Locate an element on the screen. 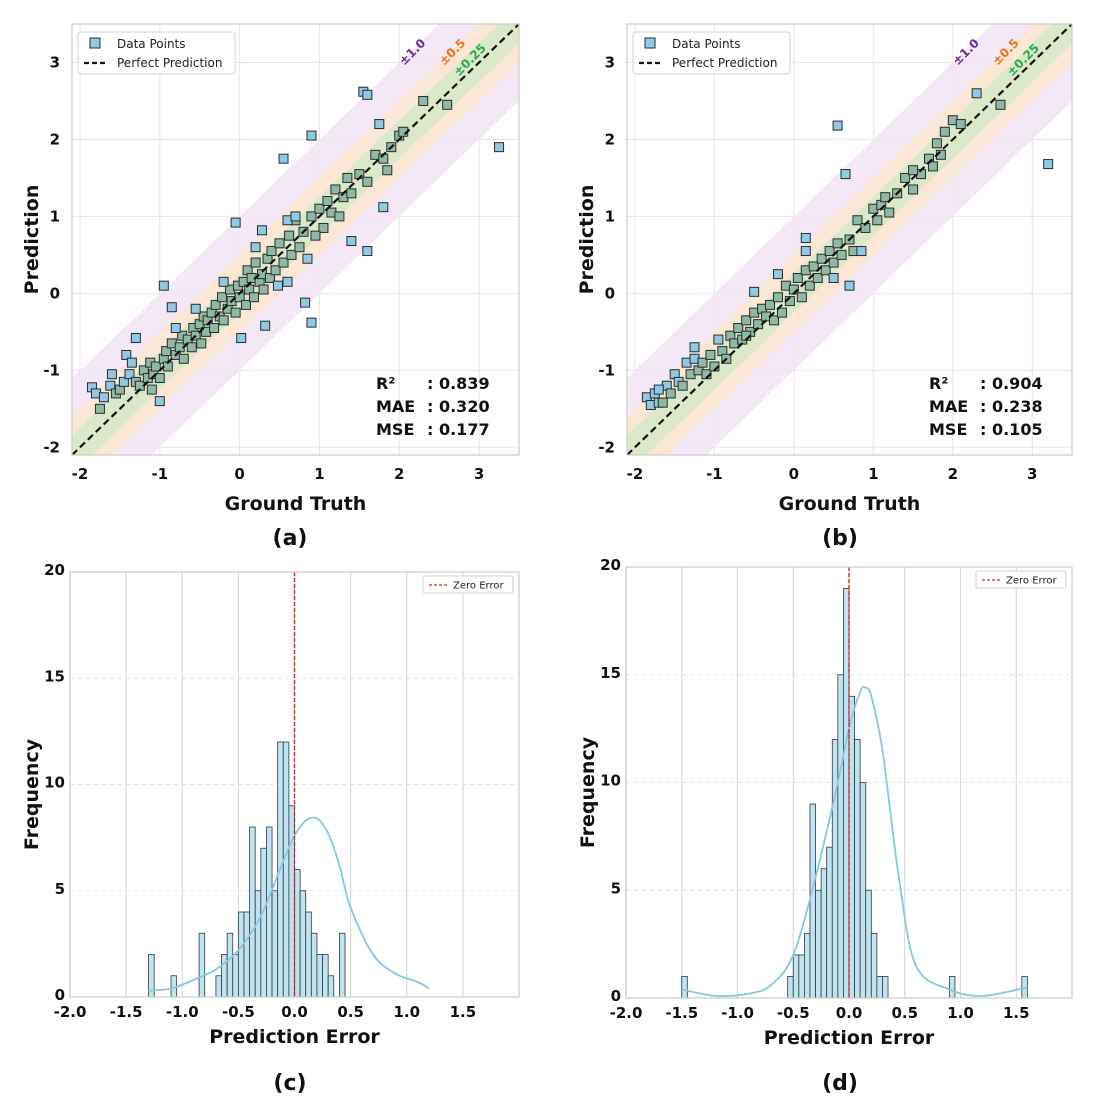  legend-label-perfect-prediction: Perfect Prediction is located at coordinates (169, 63).